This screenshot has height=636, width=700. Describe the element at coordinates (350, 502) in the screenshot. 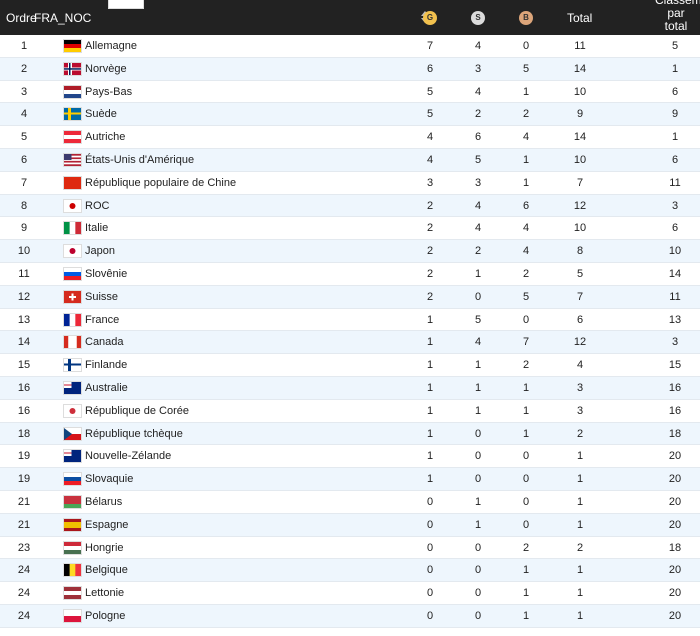

I see `table-row: 21 Bélarus 0 1 0 1 20` at that location.